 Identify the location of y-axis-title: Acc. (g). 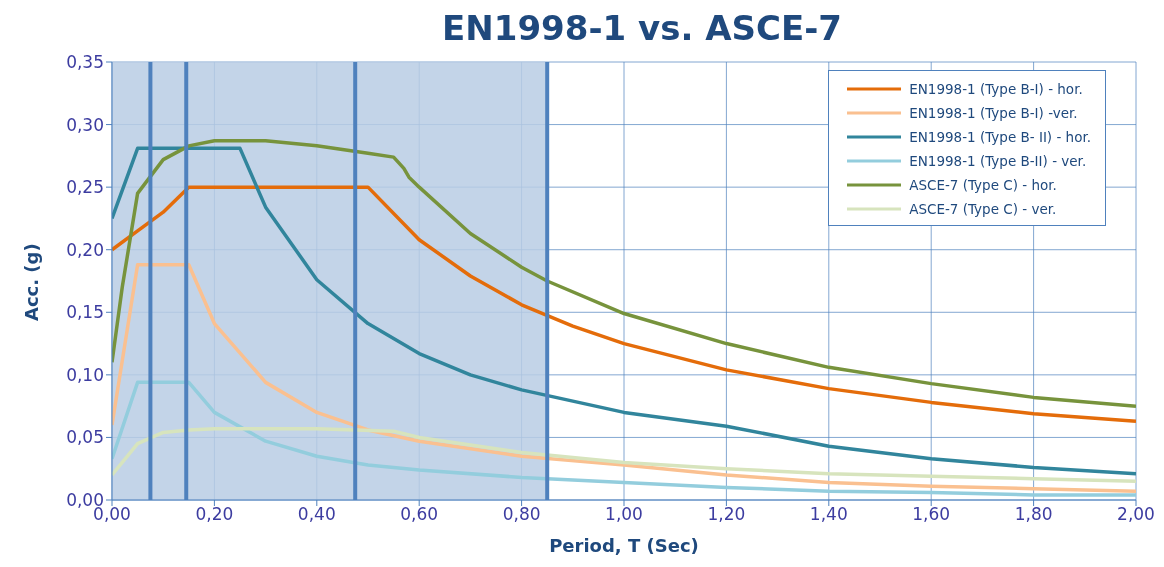
(32, 282).